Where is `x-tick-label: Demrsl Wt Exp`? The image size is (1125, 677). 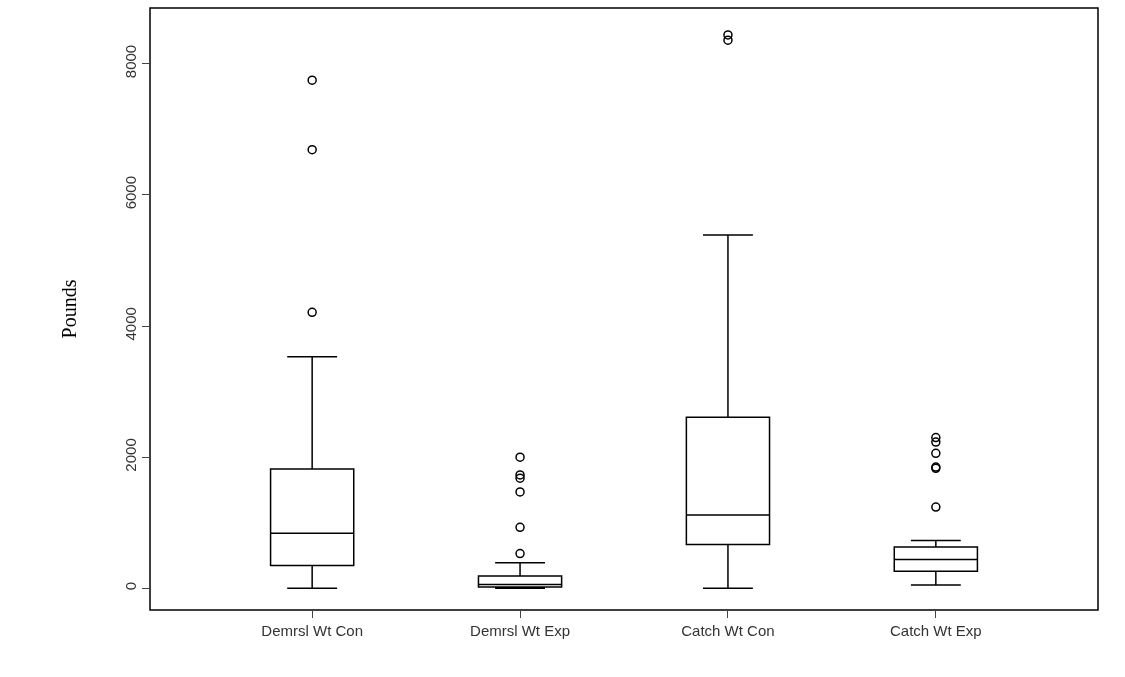 x-tick-label: Demrsl Wt Exp is located at coordinates (520, 630).